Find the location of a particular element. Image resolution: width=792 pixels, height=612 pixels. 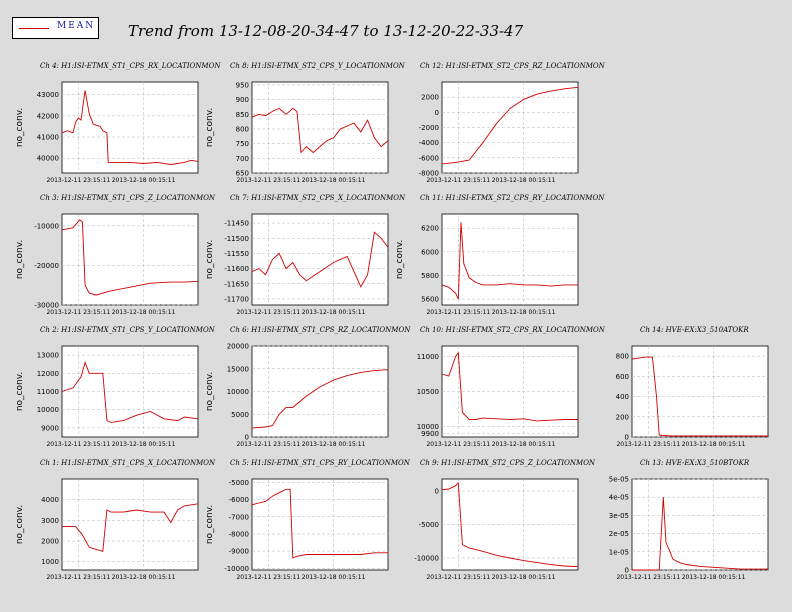

y-tick-label: 750 is located at coordinates (242, 144).